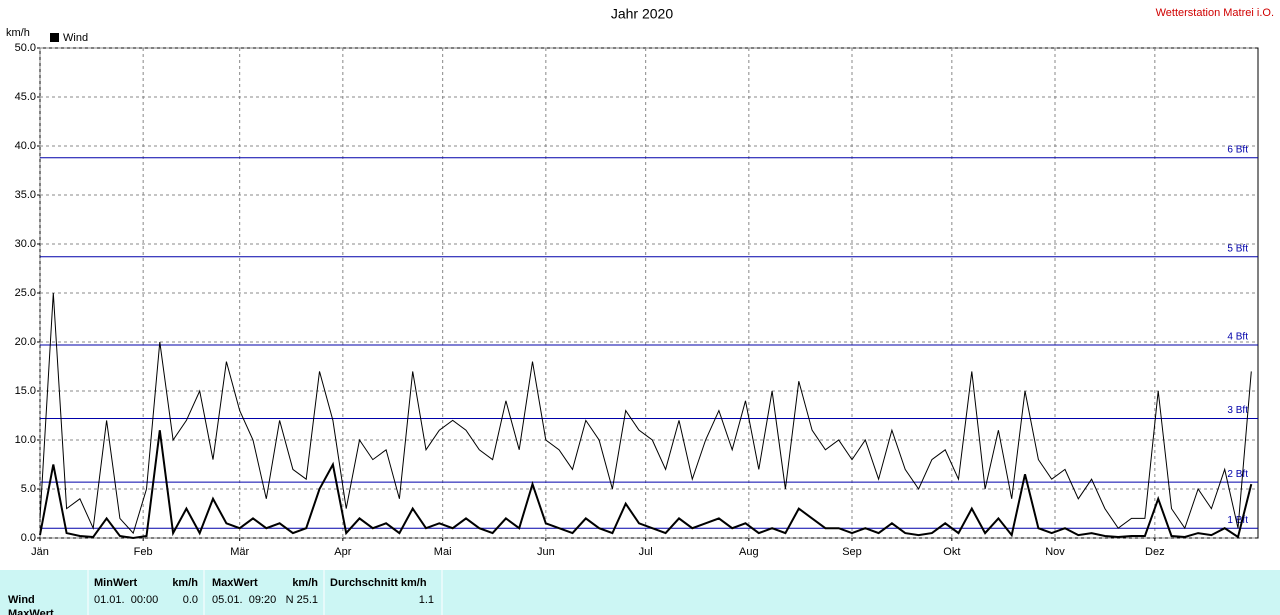 The width and height of the screenshot is (1280, 615). Describe the element at coordinates (852, 552) in the screenshot. I see `x-tick-label: Sep` at that location.